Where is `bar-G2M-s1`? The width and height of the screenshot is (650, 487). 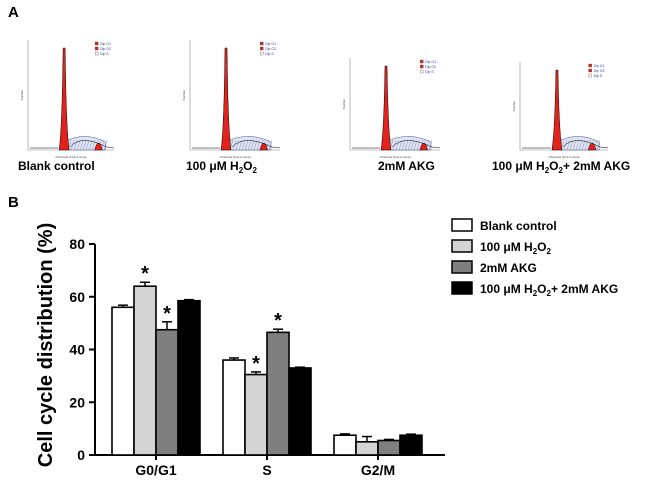
bar-G2M-s1 is located at coordinates (345, 445).